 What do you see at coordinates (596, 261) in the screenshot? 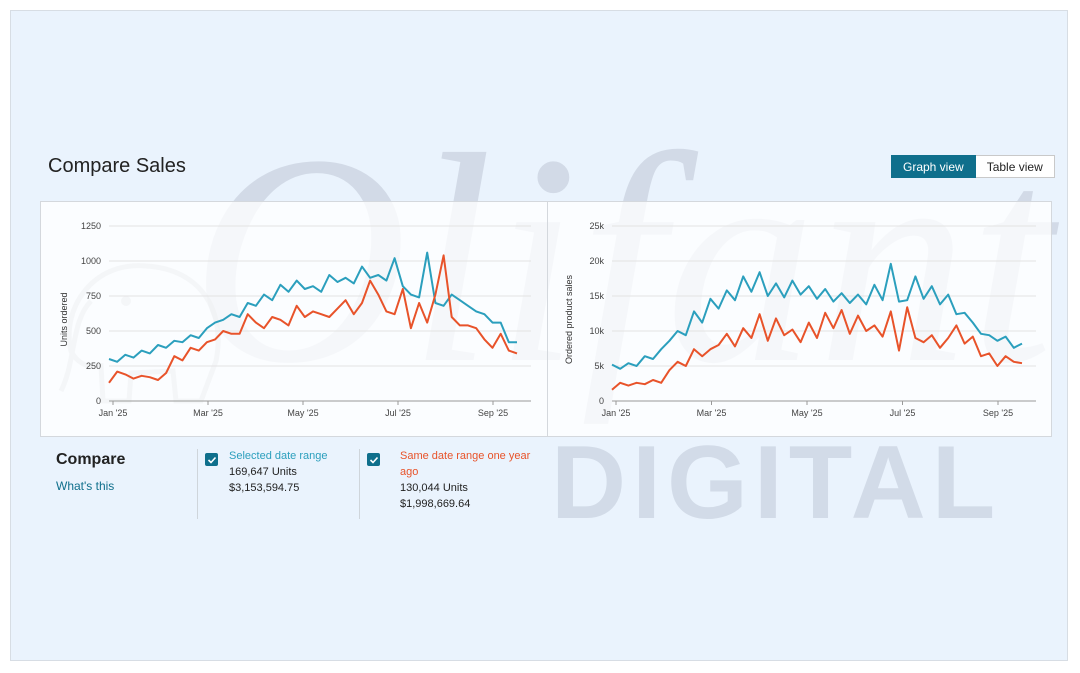
I see `y-tick-label: 20k` at bounding box center [596, 261].